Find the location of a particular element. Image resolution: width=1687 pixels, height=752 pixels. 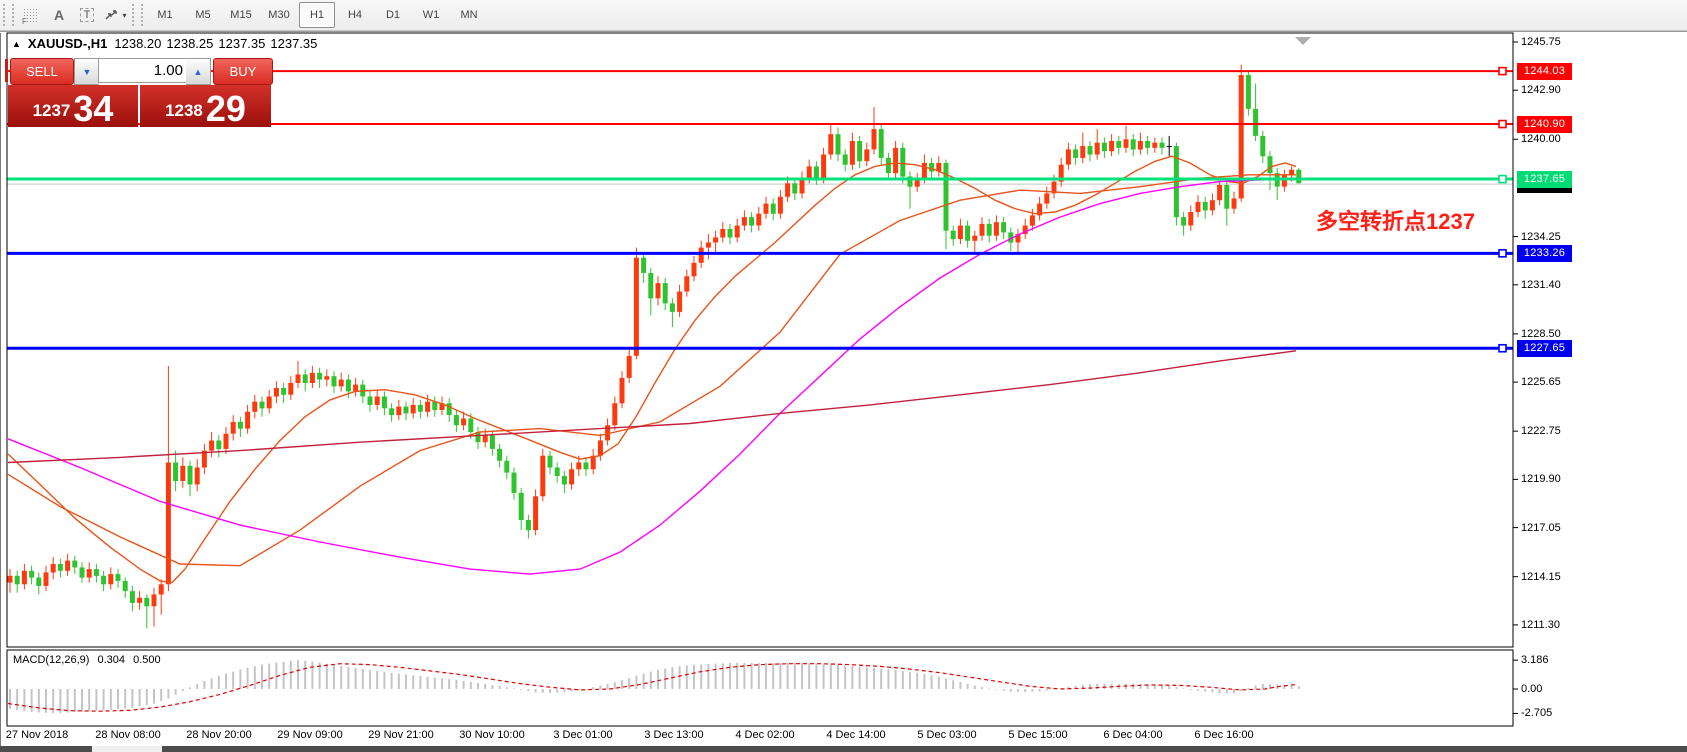

triangle-down-icon: ▼ is located at coordinates (87, 71).